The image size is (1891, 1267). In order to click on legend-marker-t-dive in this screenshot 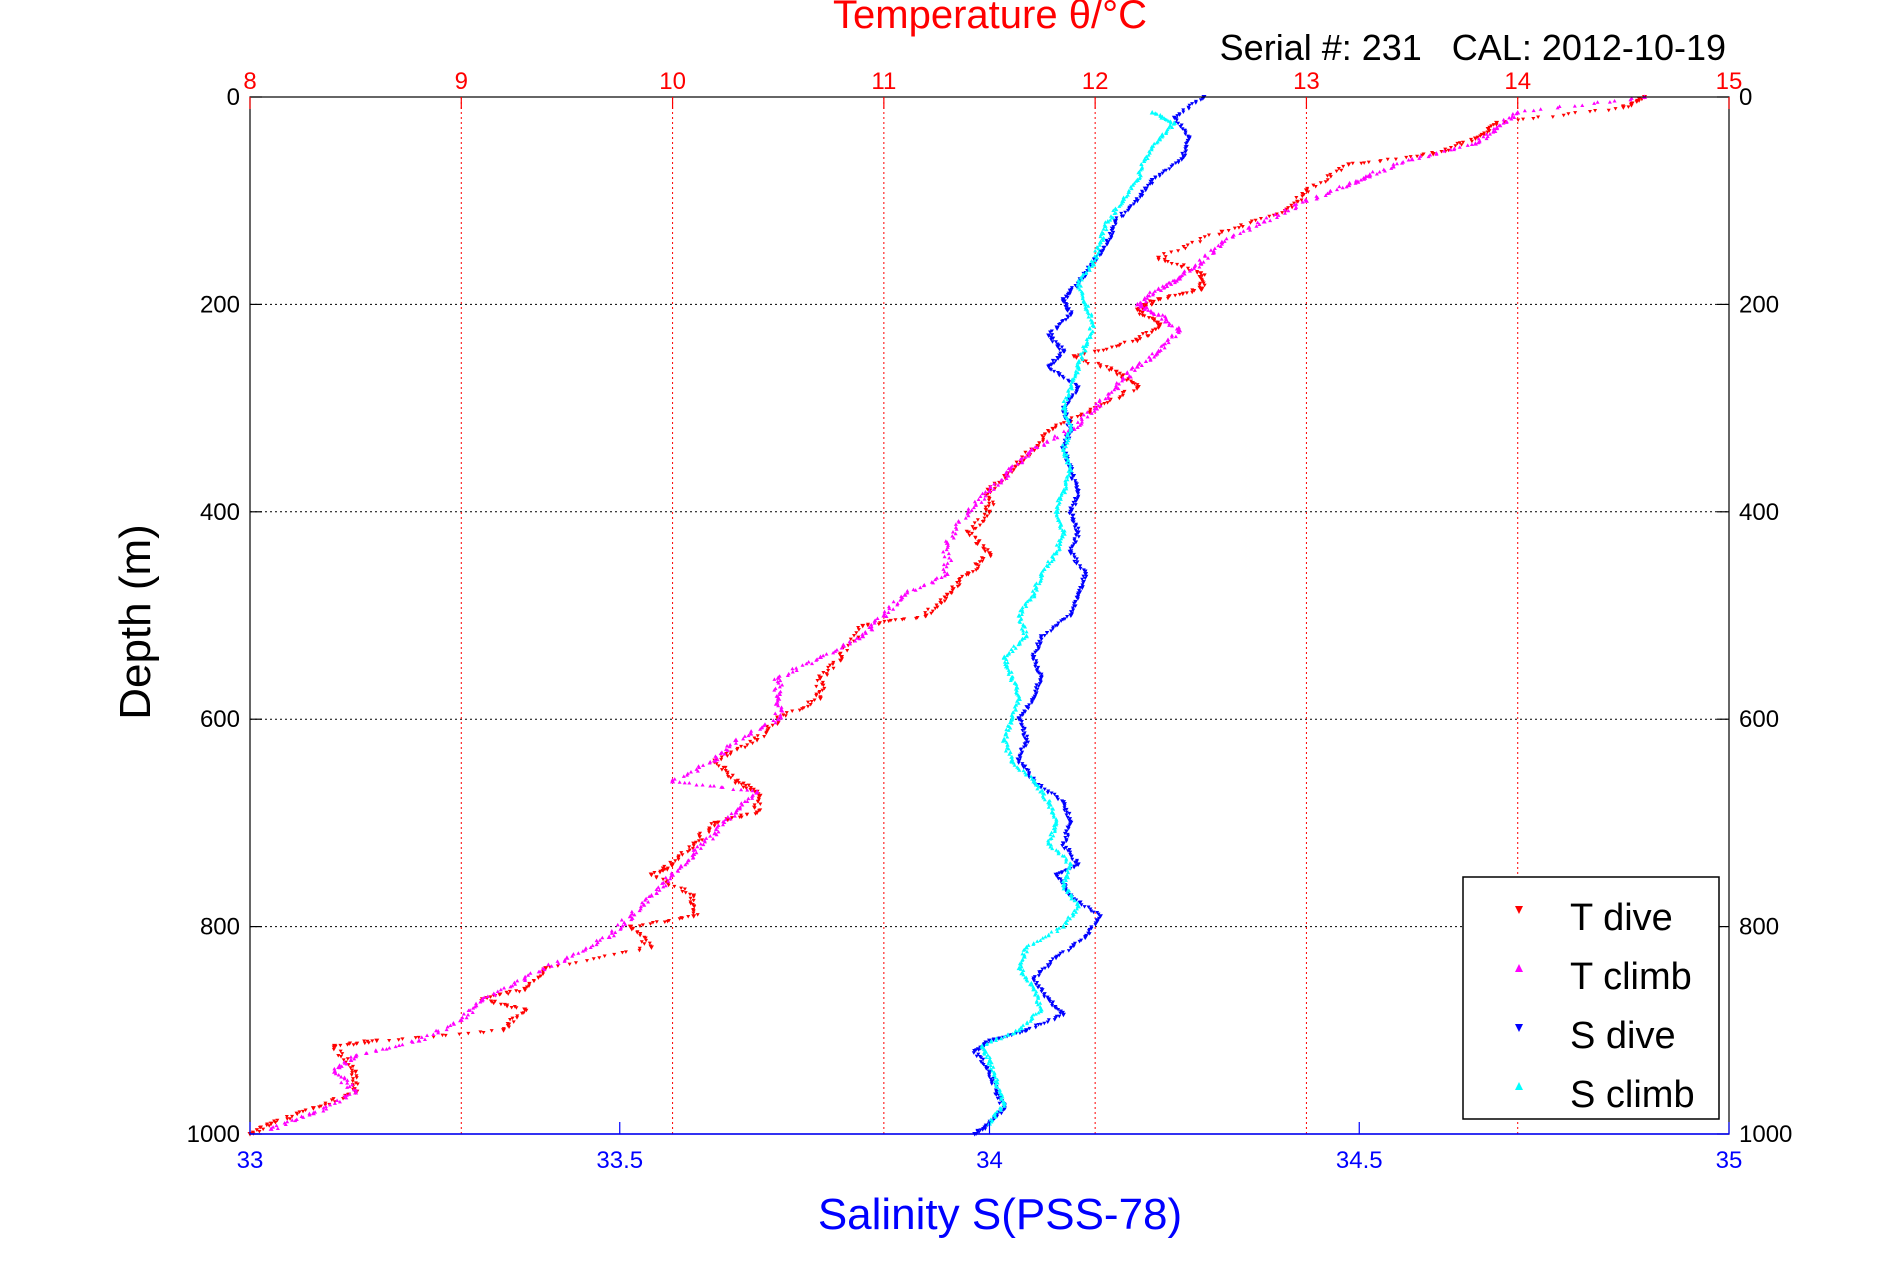, I will do `click(1519, 910)`.